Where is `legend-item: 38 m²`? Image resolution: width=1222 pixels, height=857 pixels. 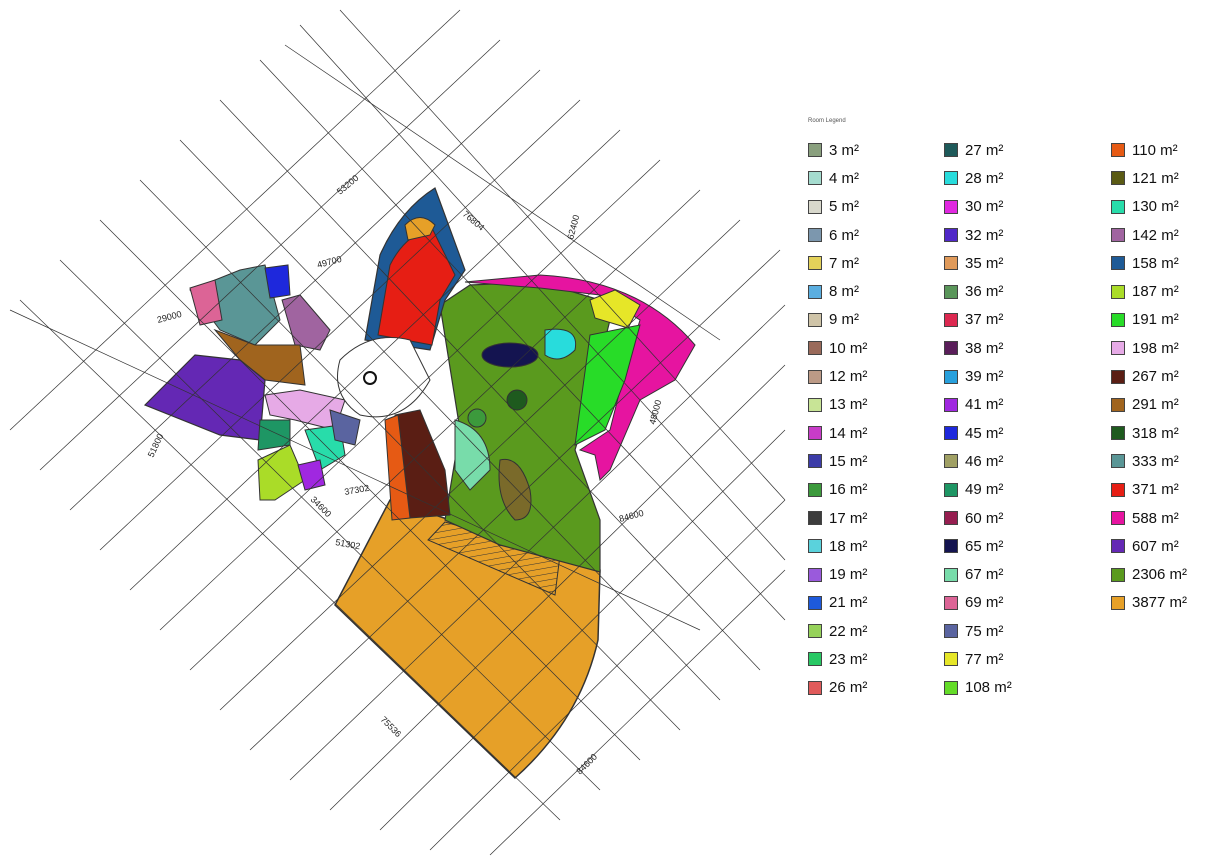 legend-item: 38 m² is located at coordinates (978, 348).